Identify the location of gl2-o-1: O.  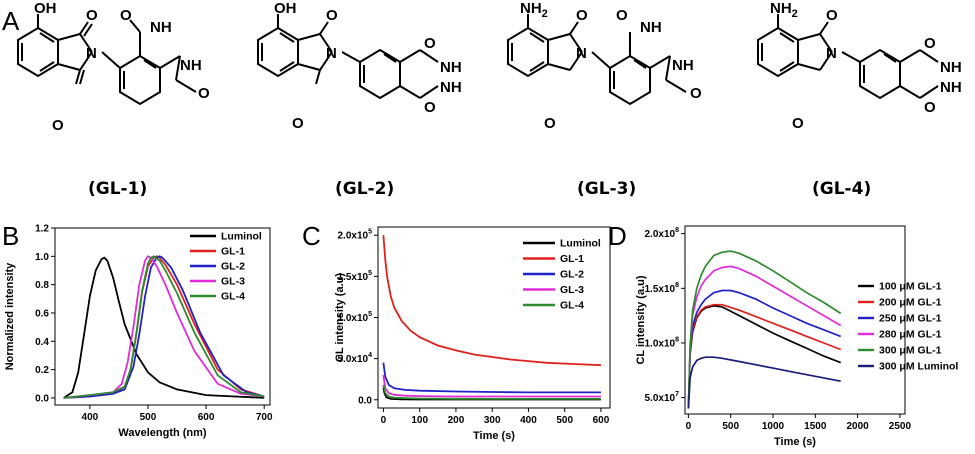
(430, 43).